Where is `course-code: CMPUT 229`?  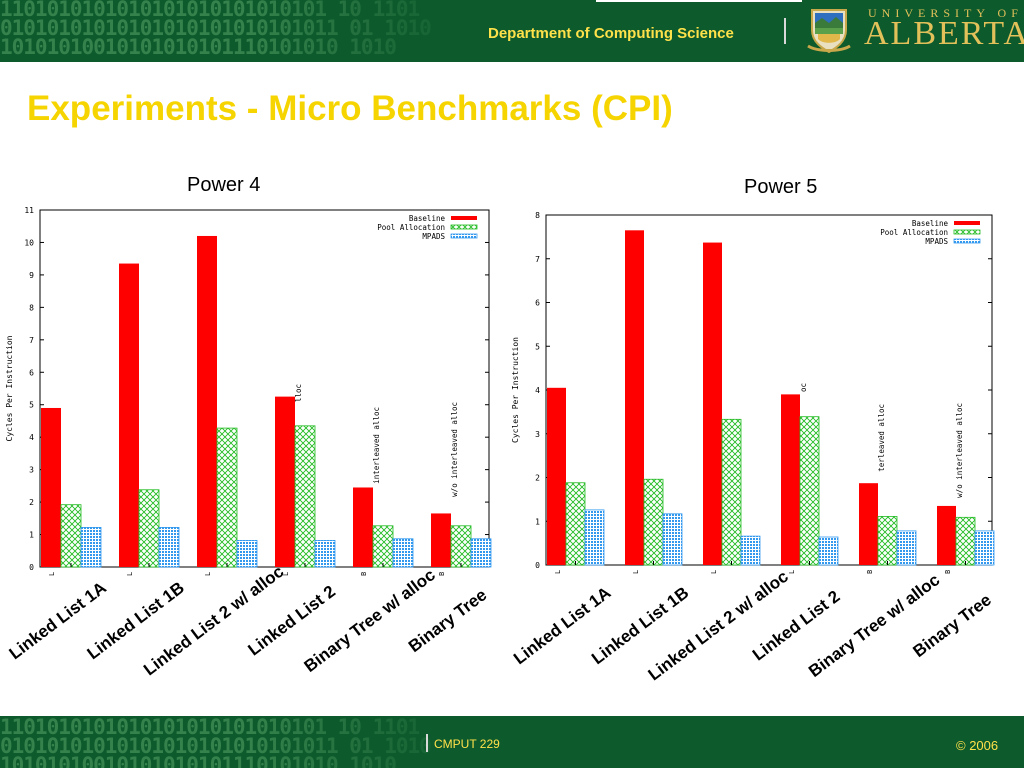
course-code: CMPUT 229 is located at coordinates (467, 744).